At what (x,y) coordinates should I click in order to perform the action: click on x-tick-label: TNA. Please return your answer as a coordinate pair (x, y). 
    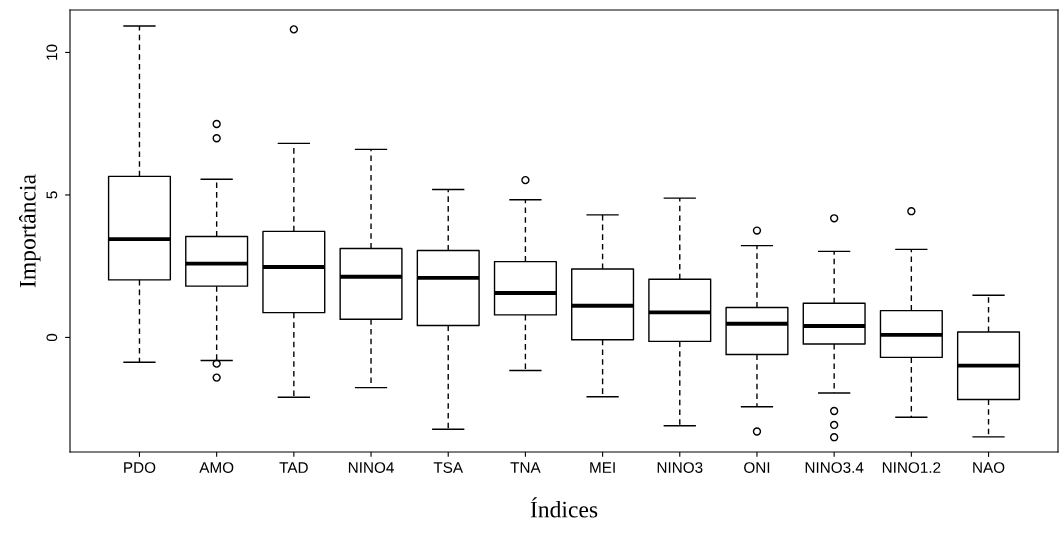
    Looking at the image, I should click on (525, 467).